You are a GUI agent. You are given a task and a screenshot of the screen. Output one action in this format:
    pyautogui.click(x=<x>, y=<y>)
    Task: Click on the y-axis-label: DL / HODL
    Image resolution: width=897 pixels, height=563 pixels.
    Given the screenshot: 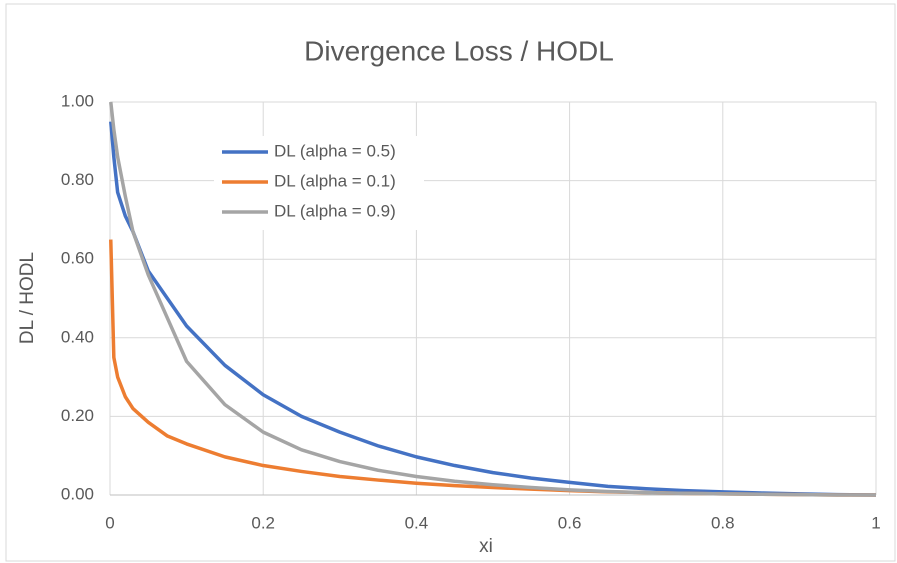 What is the action you would take?
    pyautogui.click(x=27, y=298)
    